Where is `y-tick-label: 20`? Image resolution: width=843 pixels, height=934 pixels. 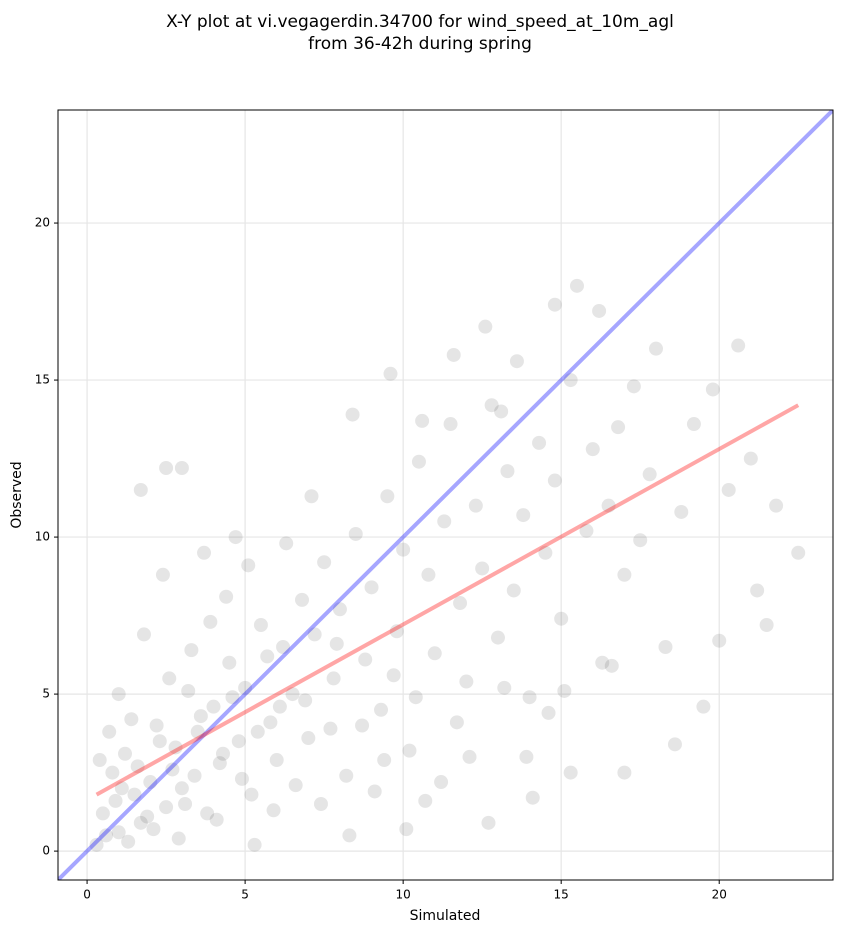
y-tick-label: 20 is located at coordinates (42, 223).